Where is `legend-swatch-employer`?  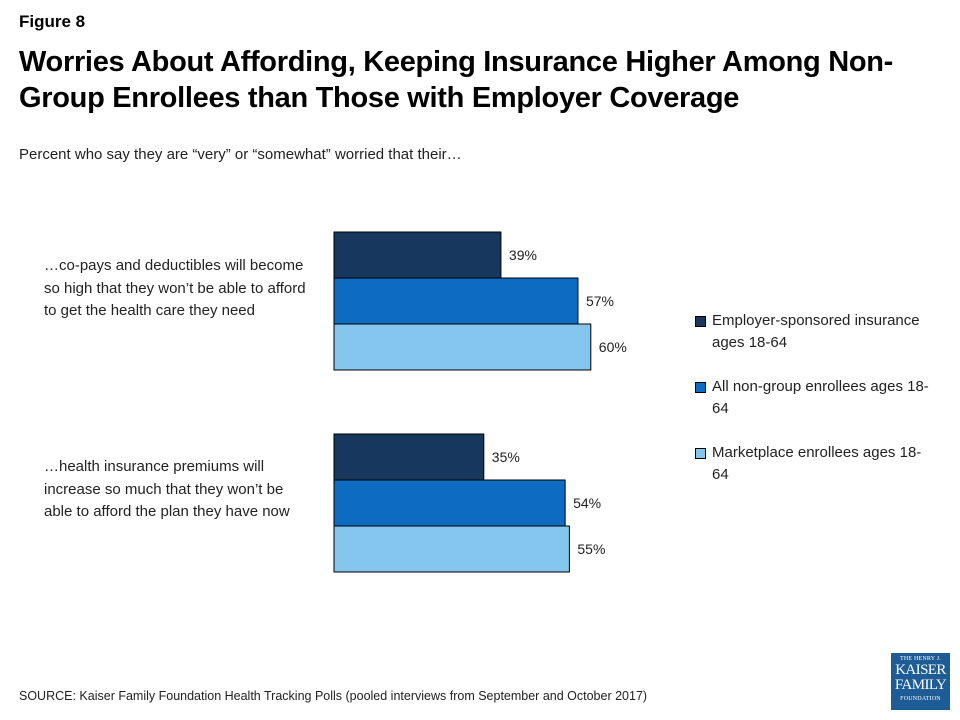
legend-swatch-employer is located at coordinates (700, 321).